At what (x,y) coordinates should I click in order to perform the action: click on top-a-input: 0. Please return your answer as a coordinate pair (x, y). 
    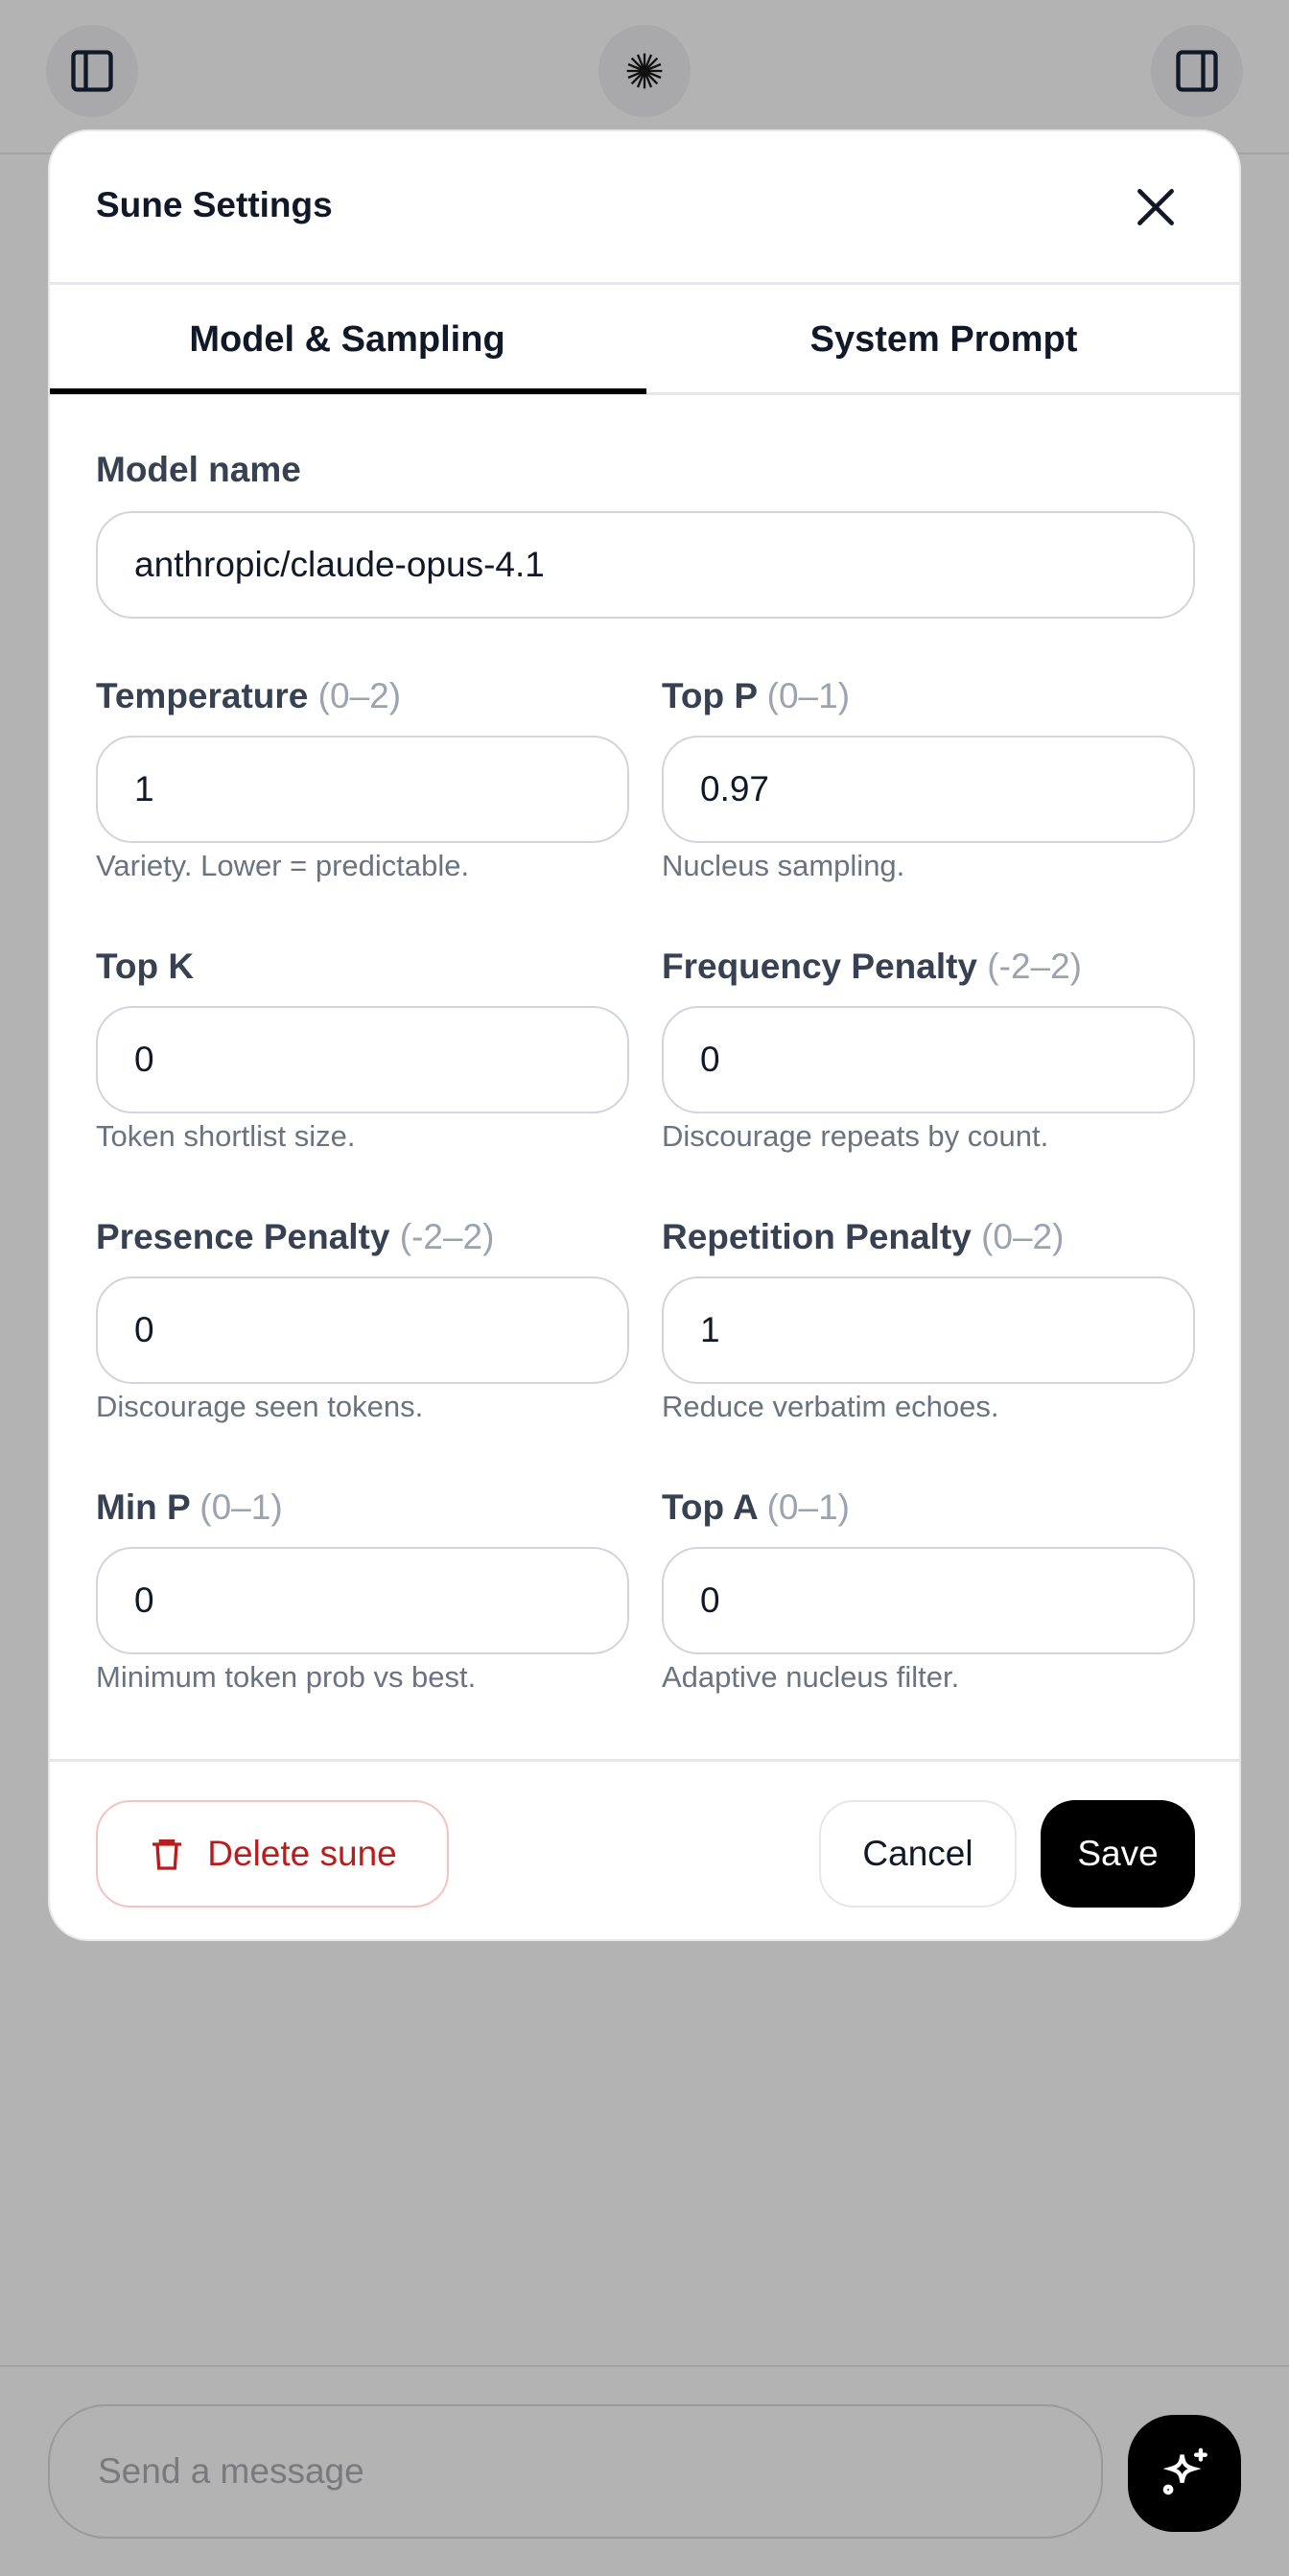
    Looking at the image, I should click on (928, 1600).